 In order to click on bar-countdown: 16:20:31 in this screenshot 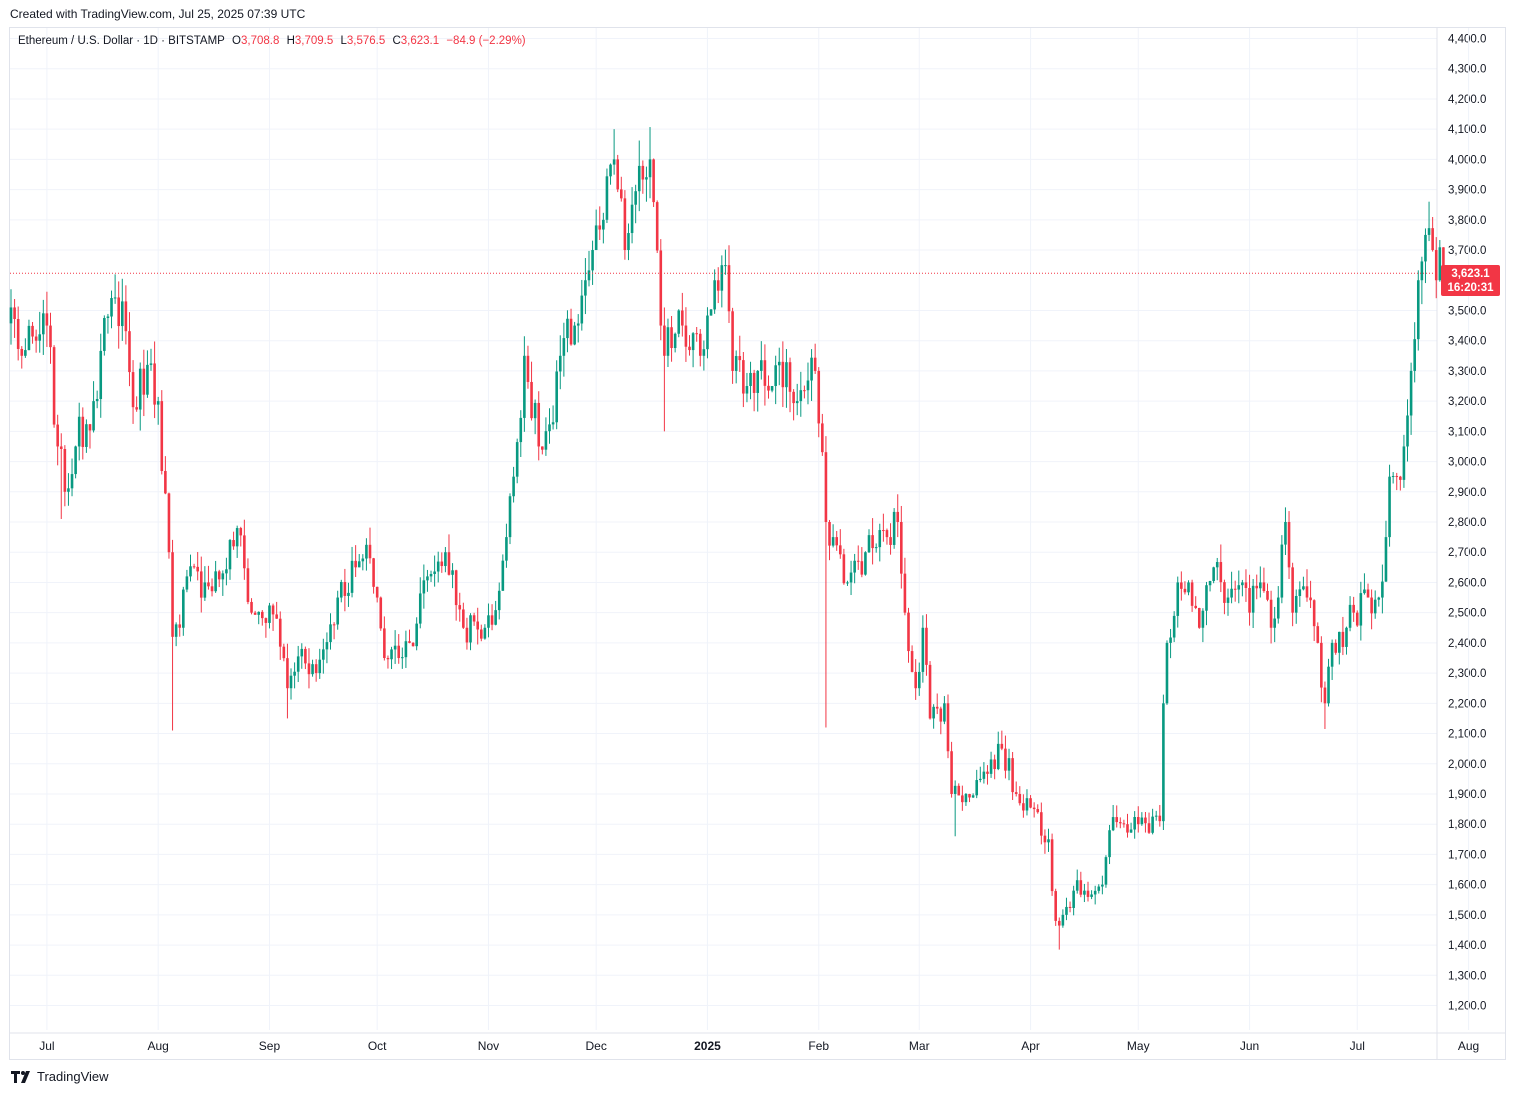, I will do `click(1470, 288)`.